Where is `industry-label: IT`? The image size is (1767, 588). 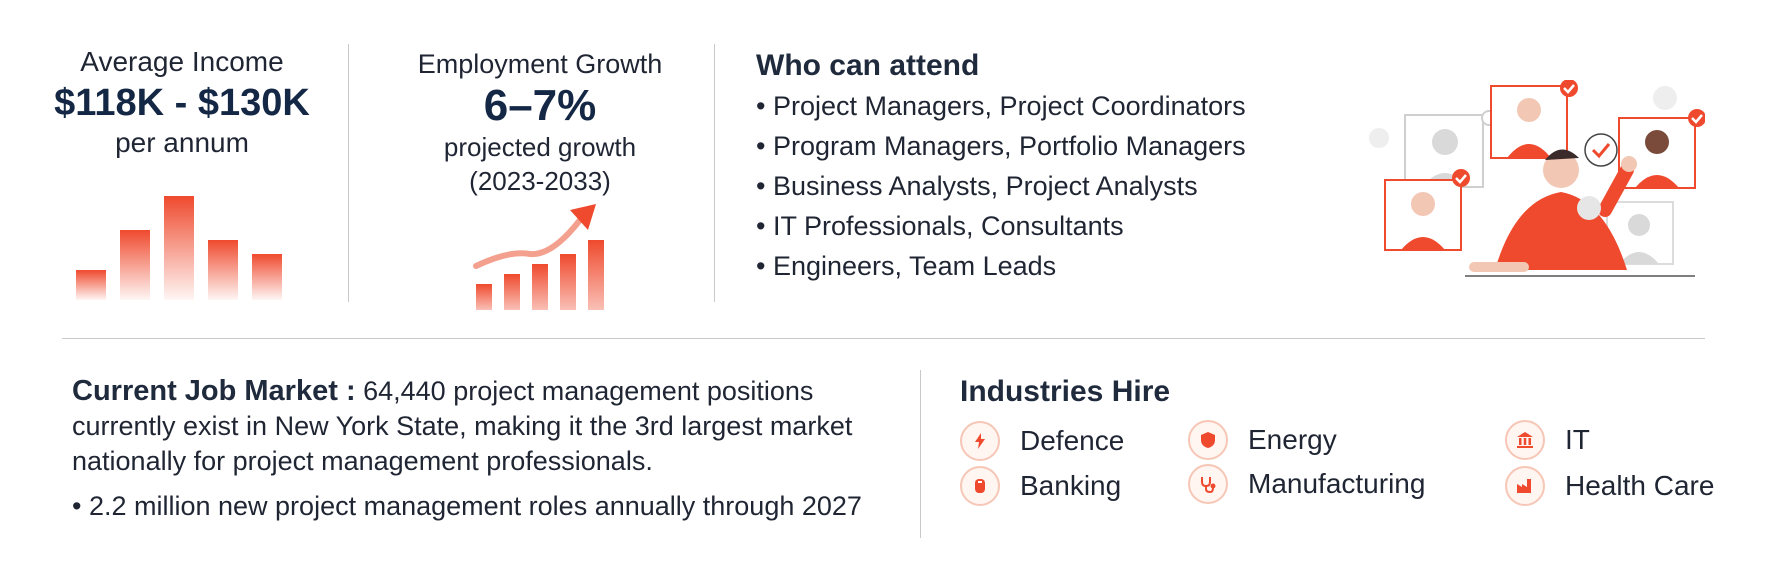 industry-label: IT is located at coordinates (1577, 439).